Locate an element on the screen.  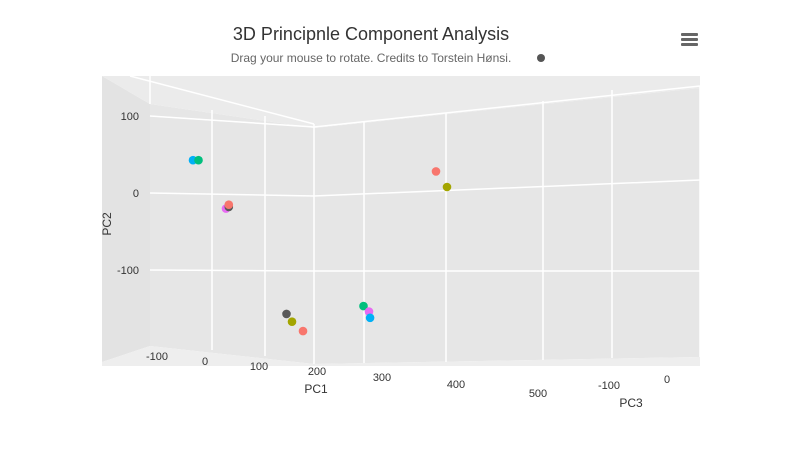
z-tick-label: -100 is located at coordinates (609, 386).